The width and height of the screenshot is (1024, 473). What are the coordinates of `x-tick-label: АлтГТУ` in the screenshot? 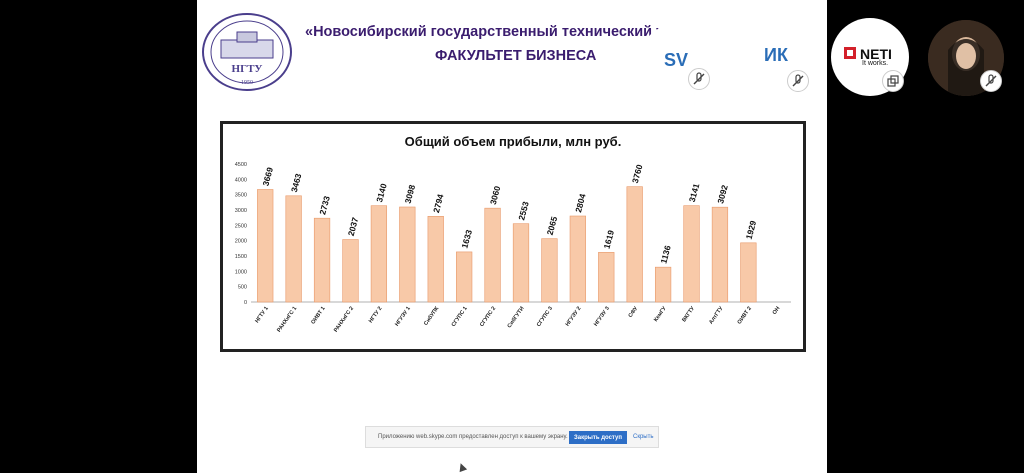 It's located at (716, 315).